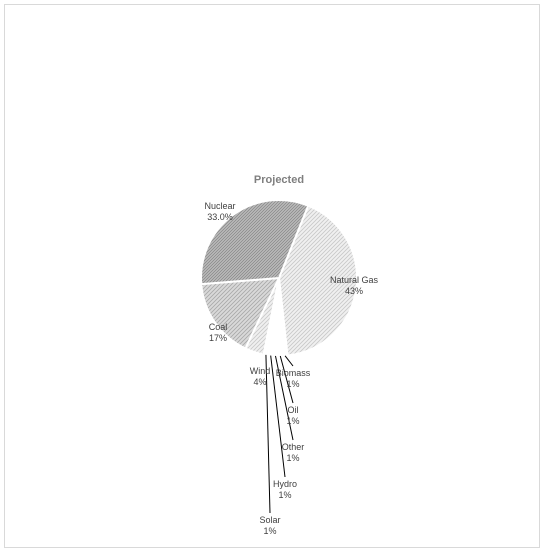 This screenshot has width=544, height=552. Describe the element at coordinates (285, 489) in the screenshot. I see `slice-label-hydro: Hydro 1%` at that location.